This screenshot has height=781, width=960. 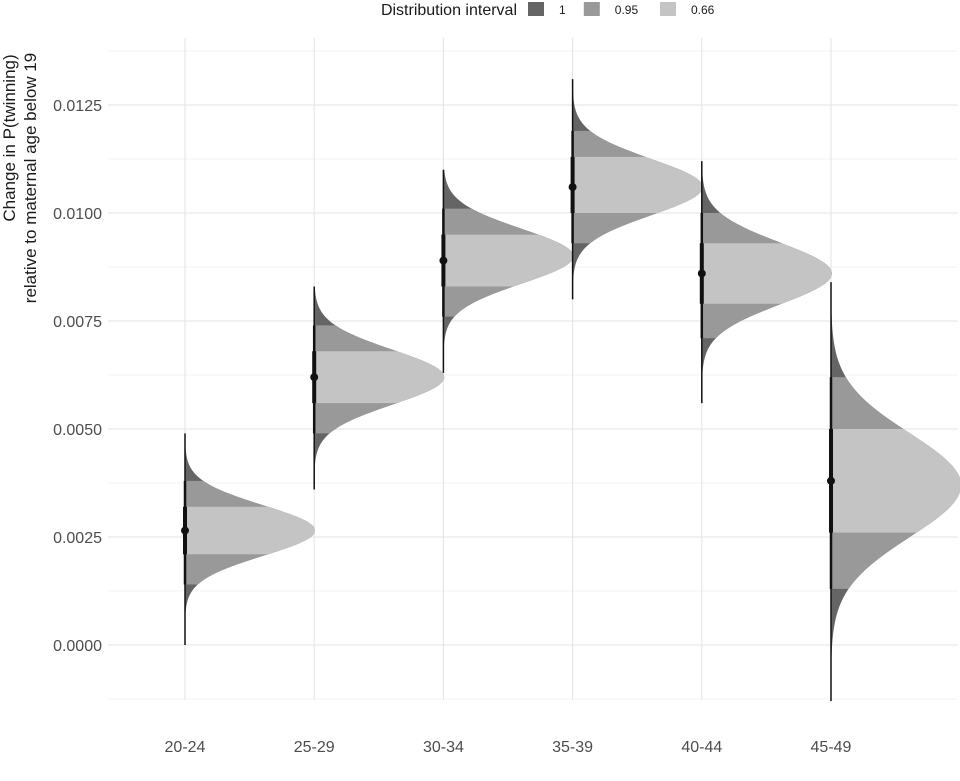 What do you see at coordinates (77, 430) in the screenshot?
I see `y-tick-label: 0.0050` at bounding box center [77, 430].